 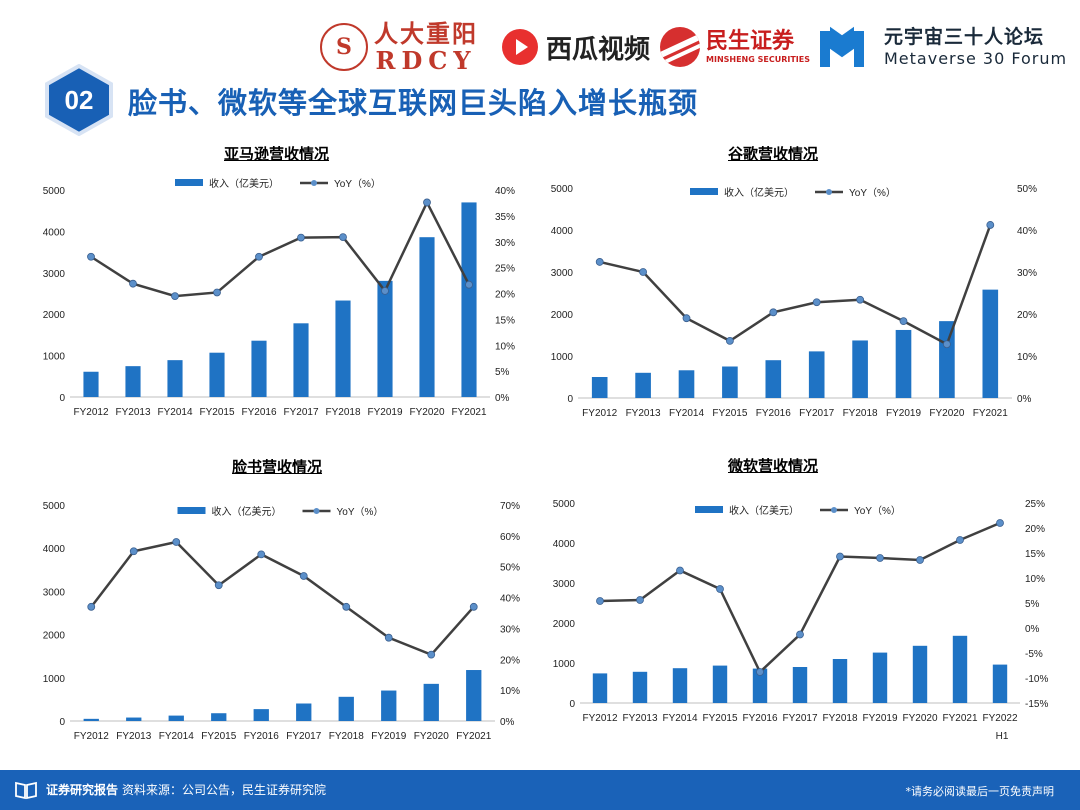 I want to click on x-tick-label: FY2012, so click(x=599, y=718).